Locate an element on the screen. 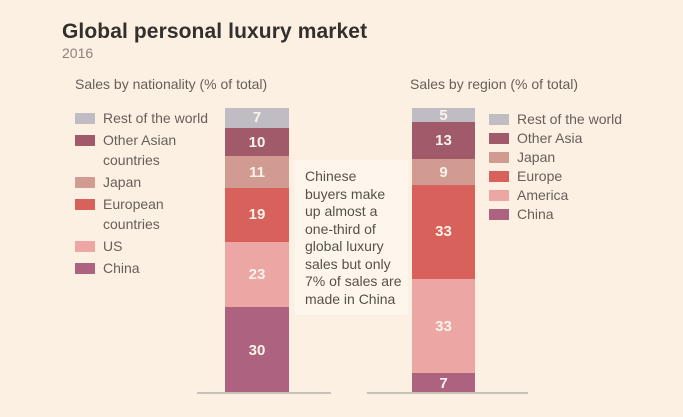 The image size is (683, 417). legend-label: Other Asia is located at coordinates (550, 138).